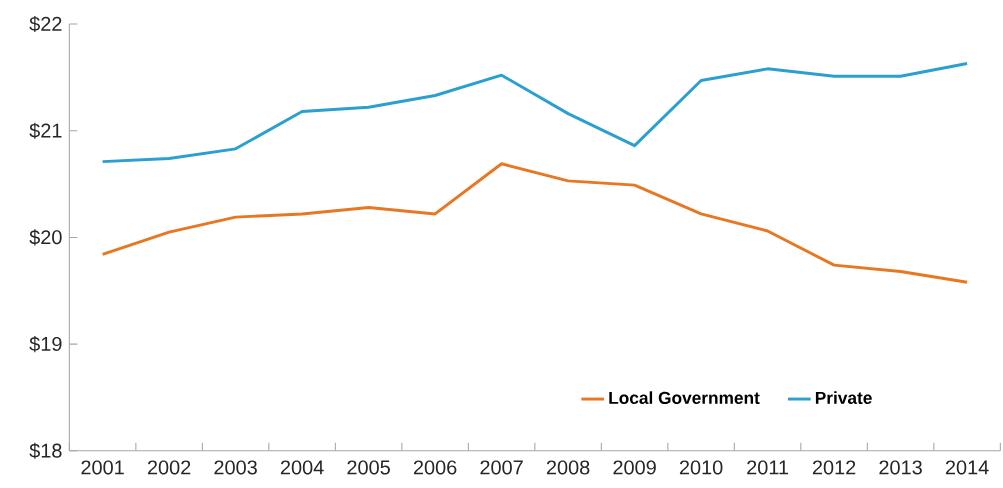 Image resolution: width=1003 pixels, height=488 pixels. I want to click on x-tick-label: 2002, so click(169, 467).